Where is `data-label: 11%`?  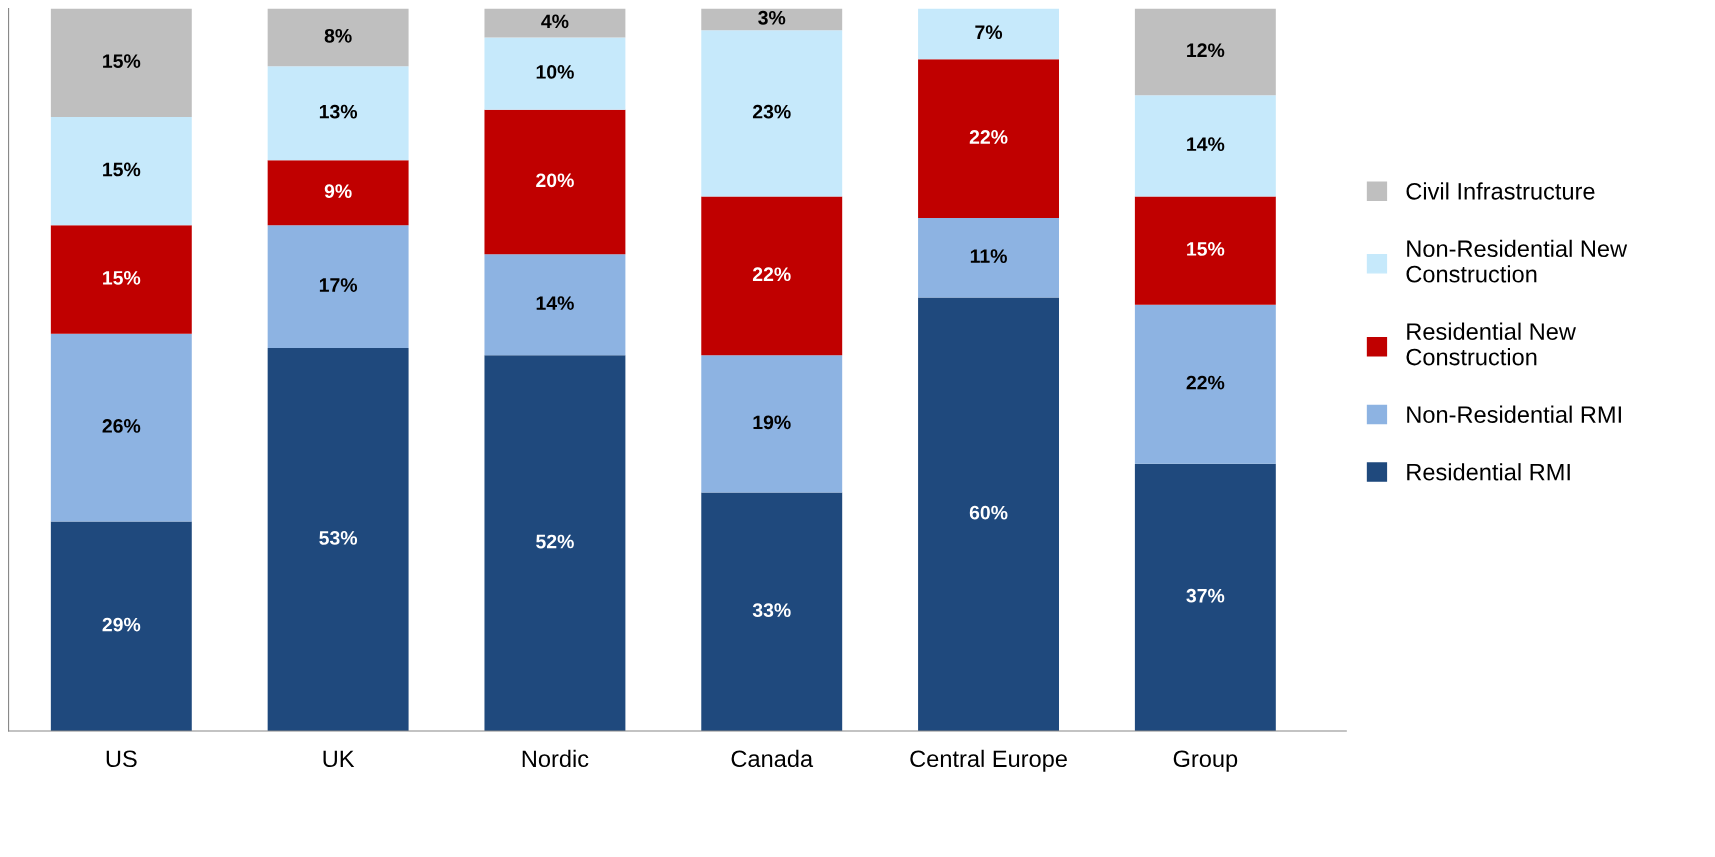
data-label: 11% is located at coordinates (988, 256).